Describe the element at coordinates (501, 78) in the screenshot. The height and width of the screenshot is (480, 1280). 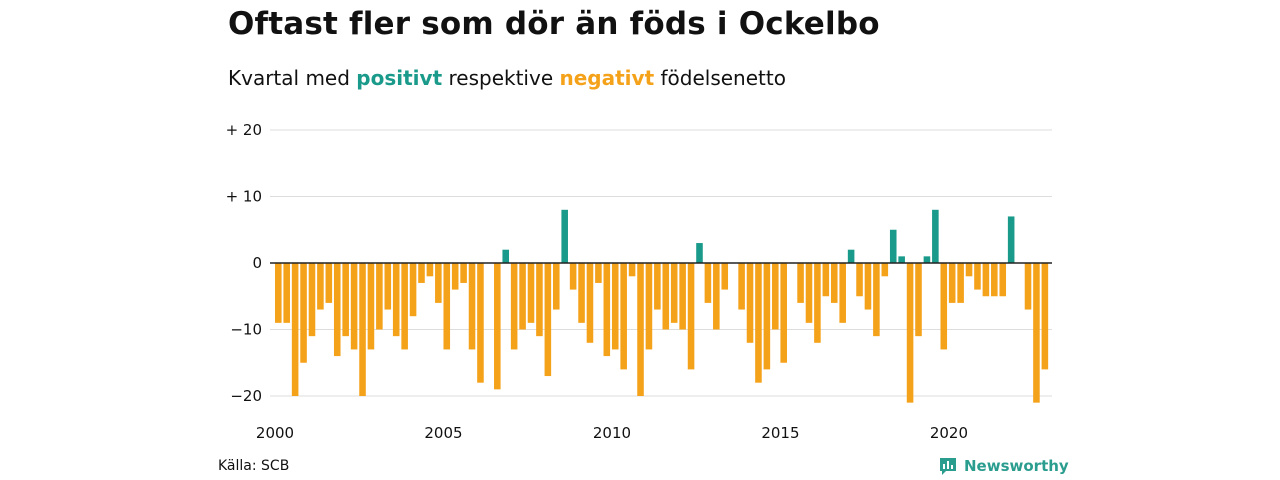
I see `subtitle-middle: respektive` at that location.